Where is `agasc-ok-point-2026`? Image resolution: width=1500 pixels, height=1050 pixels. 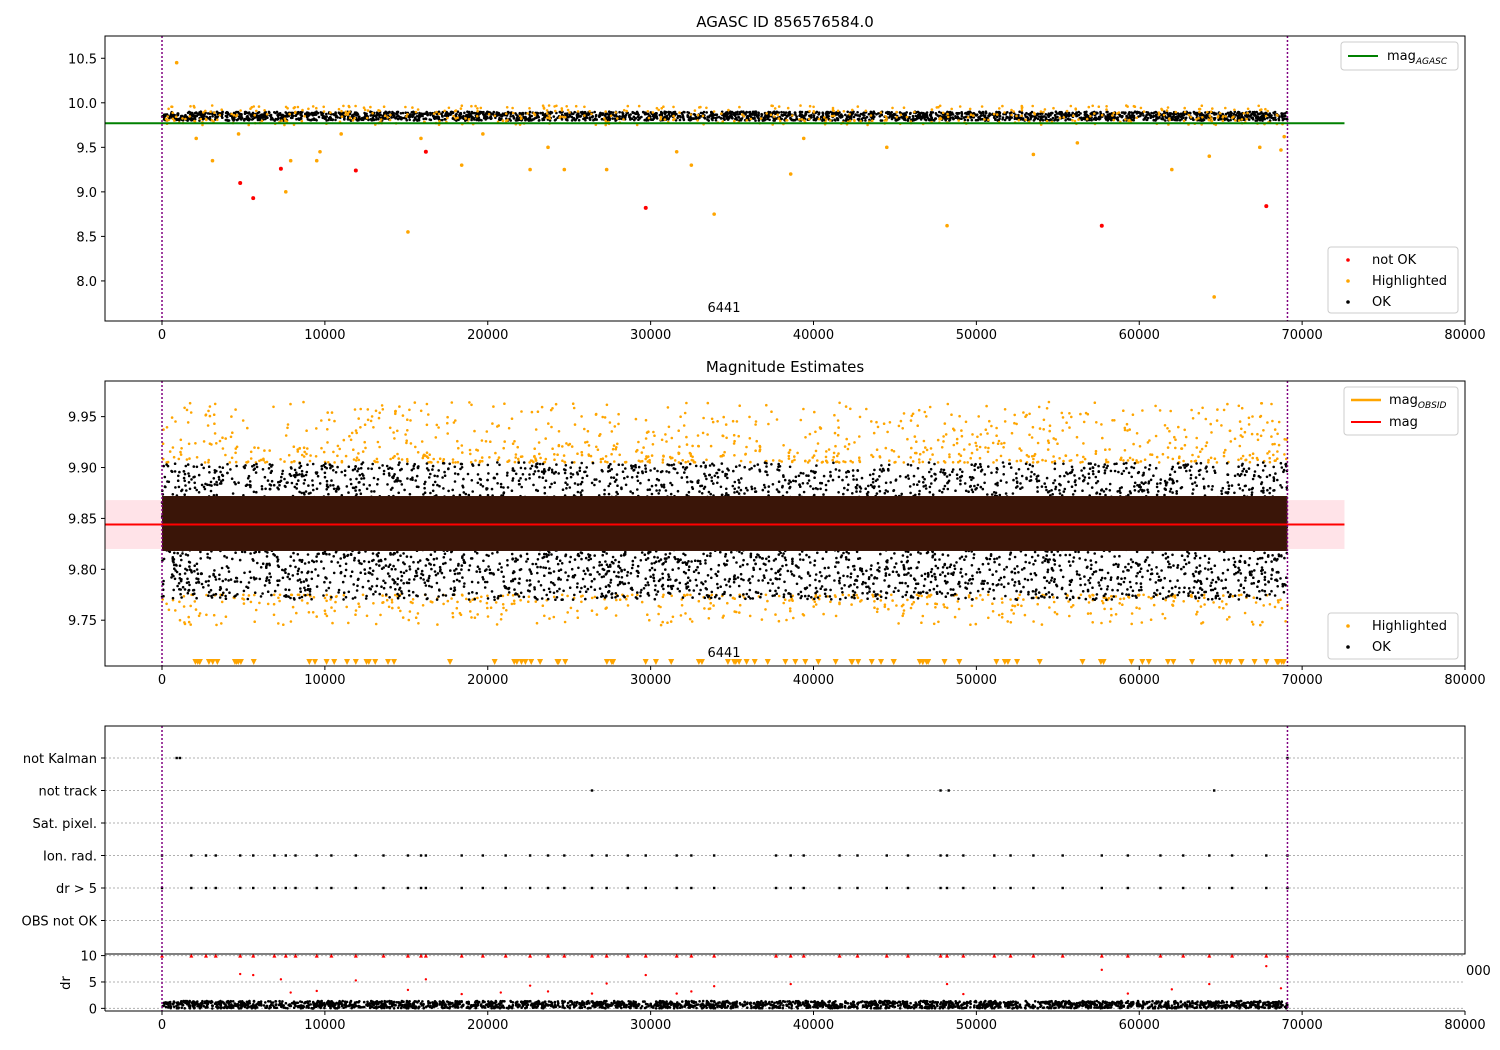
agasc-ok-point-2026 is located at coordinates (1123, 112).